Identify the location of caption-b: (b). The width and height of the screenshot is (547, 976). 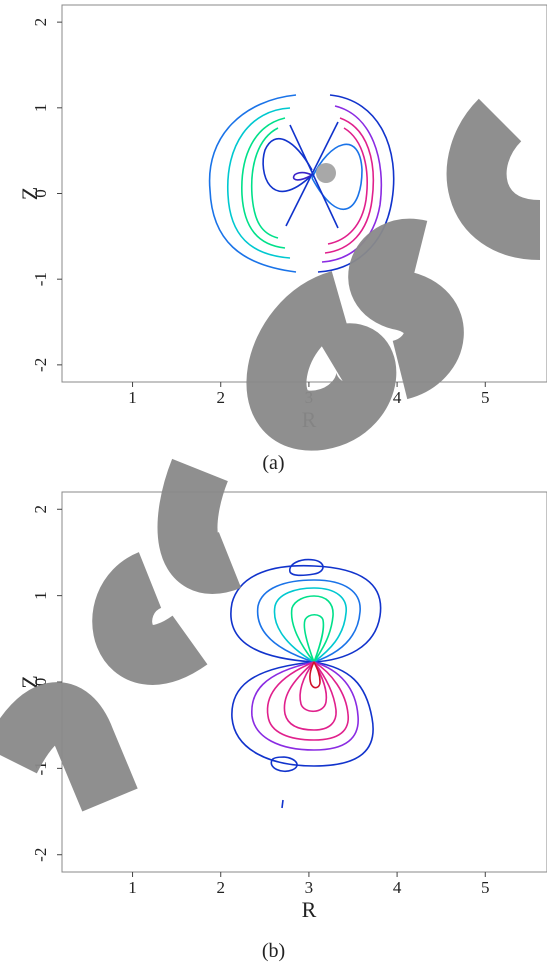
(273, 951).